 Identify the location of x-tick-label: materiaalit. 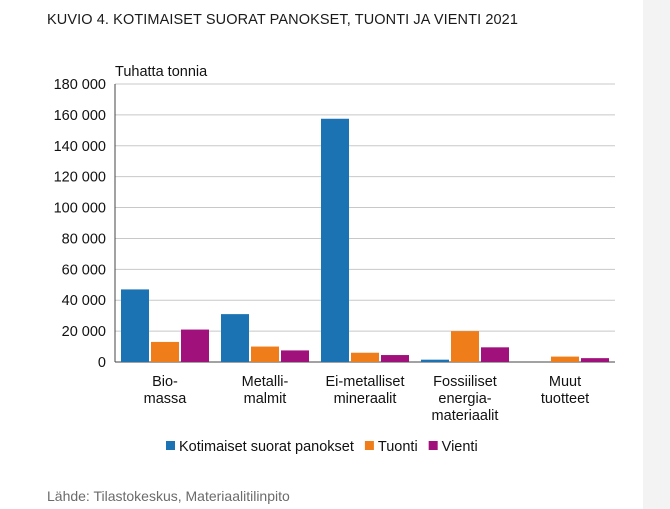
(465, 416).